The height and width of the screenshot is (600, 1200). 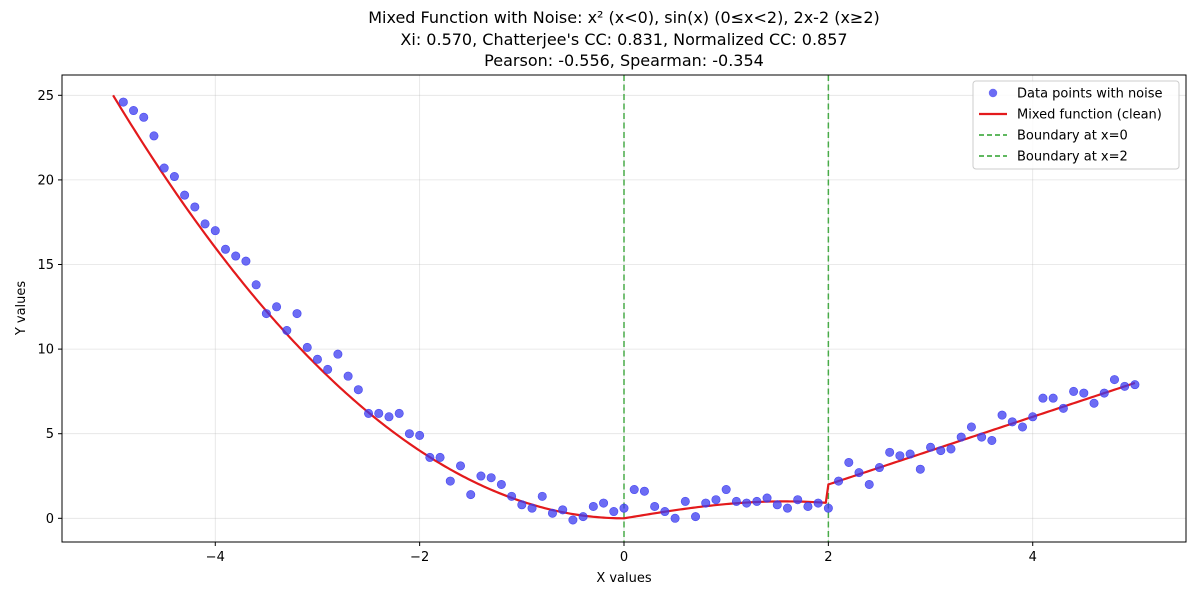 What do you see at coordinates (50, 519) in the screenshot?
I see `y-tick-label: 0` at bounding box center [50, 519].